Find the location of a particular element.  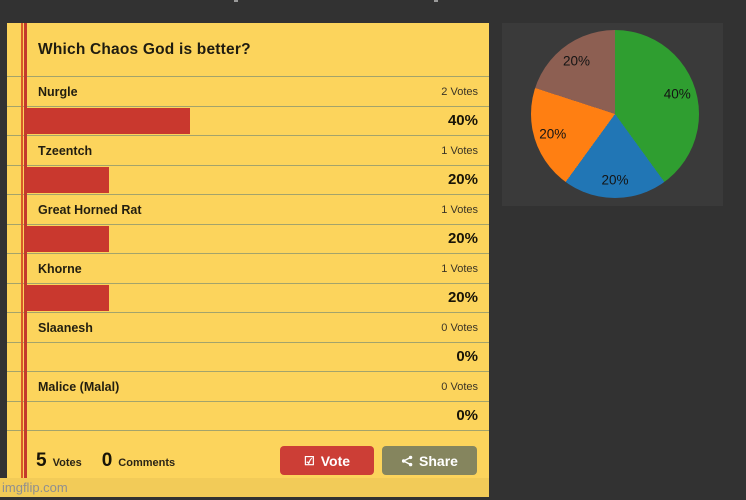

poll-title-row: Which Chaos God is better? is located at coordinates (248, 50).